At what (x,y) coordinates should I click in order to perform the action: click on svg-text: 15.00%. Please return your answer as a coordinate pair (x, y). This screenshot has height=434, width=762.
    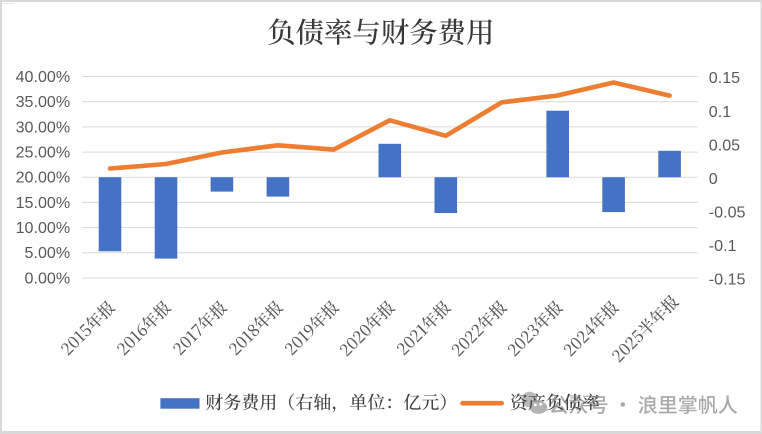
    Looking at the image, I should click on (43, 203).